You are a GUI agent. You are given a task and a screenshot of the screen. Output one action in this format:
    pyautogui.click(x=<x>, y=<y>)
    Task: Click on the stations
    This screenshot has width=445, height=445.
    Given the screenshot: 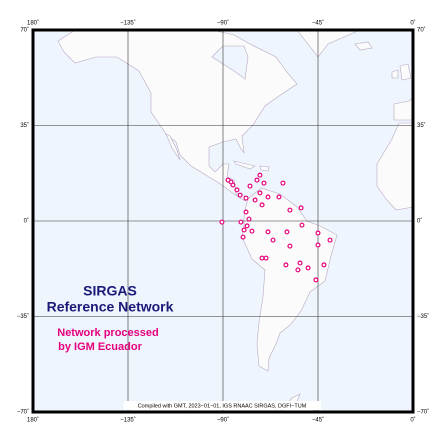 What is the action you would take?
    pyautogui.click(x=276, y=227)
    